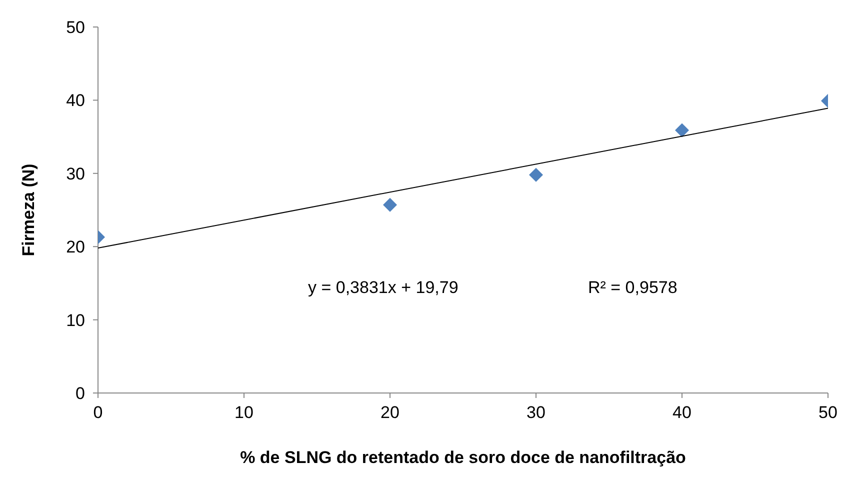 Image resolution: width=855 pixels, height=495 pixels. What do you see at coordinates (244, 412) in the screenshot?
I see `x-tick-label: 10` at bounding box center [244, 412].